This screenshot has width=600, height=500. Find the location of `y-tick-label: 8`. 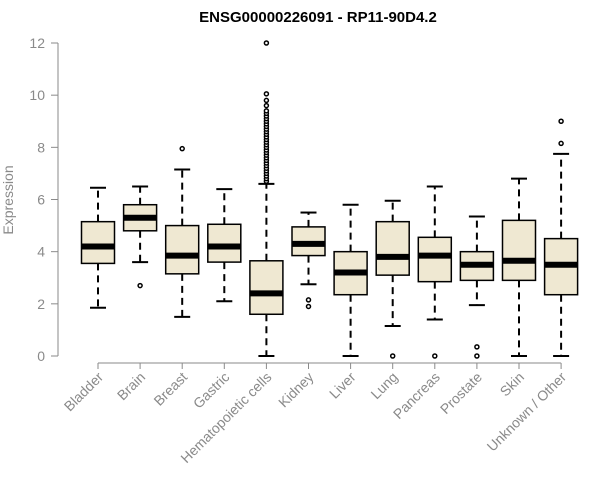

y-tick-label: 8 is located at coordinates (41, 147).